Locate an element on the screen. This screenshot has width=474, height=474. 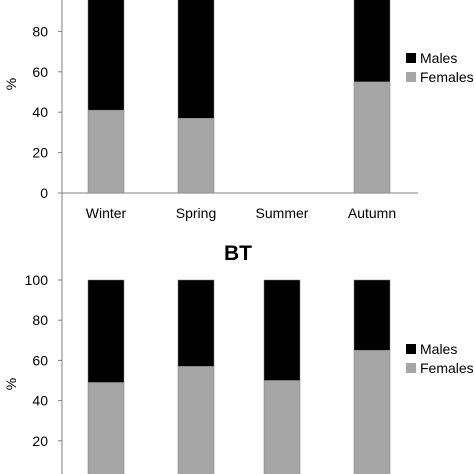
chart-title: BT is located at coordinates (238, 253).